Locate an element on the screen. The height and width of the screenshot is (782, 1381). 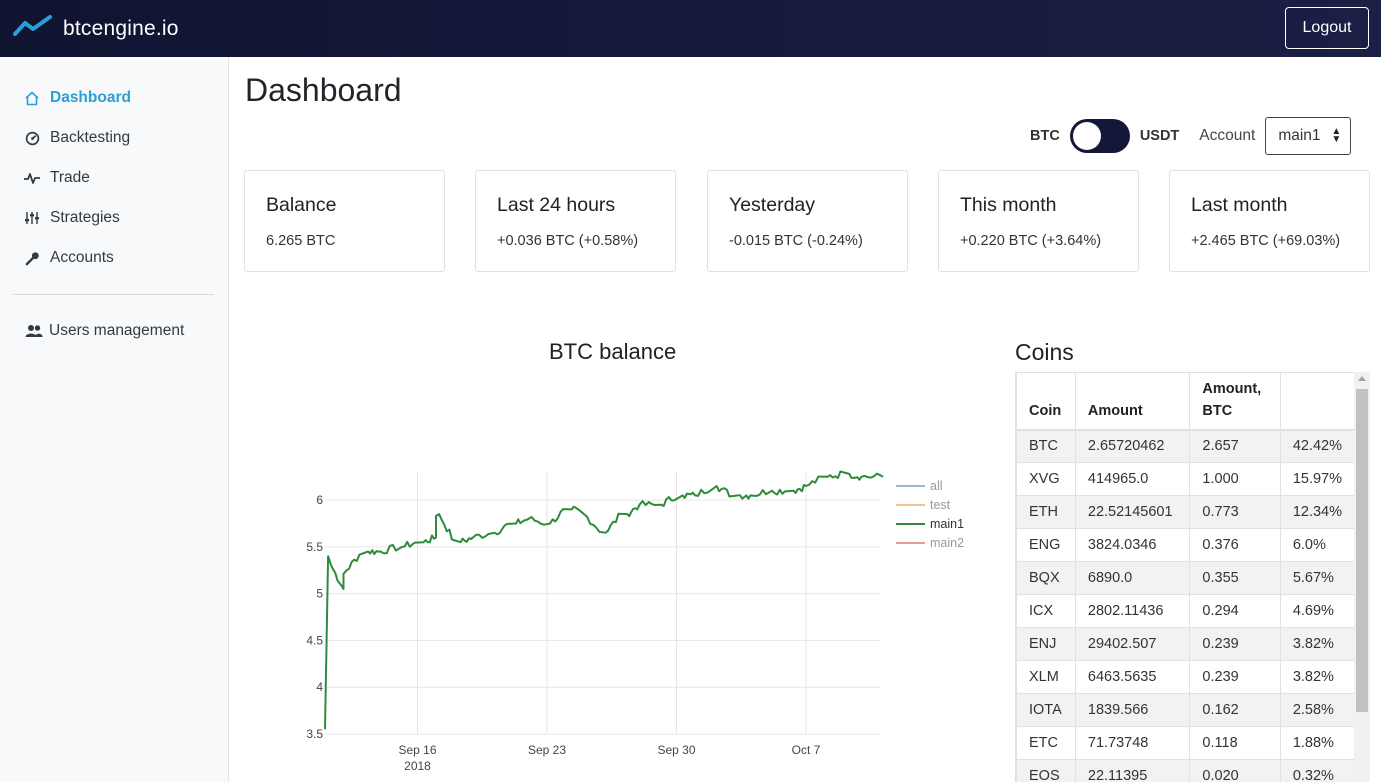
table-row: IOTA 1839.566 0.162 2.58% is located at coordinates (1186, 710).